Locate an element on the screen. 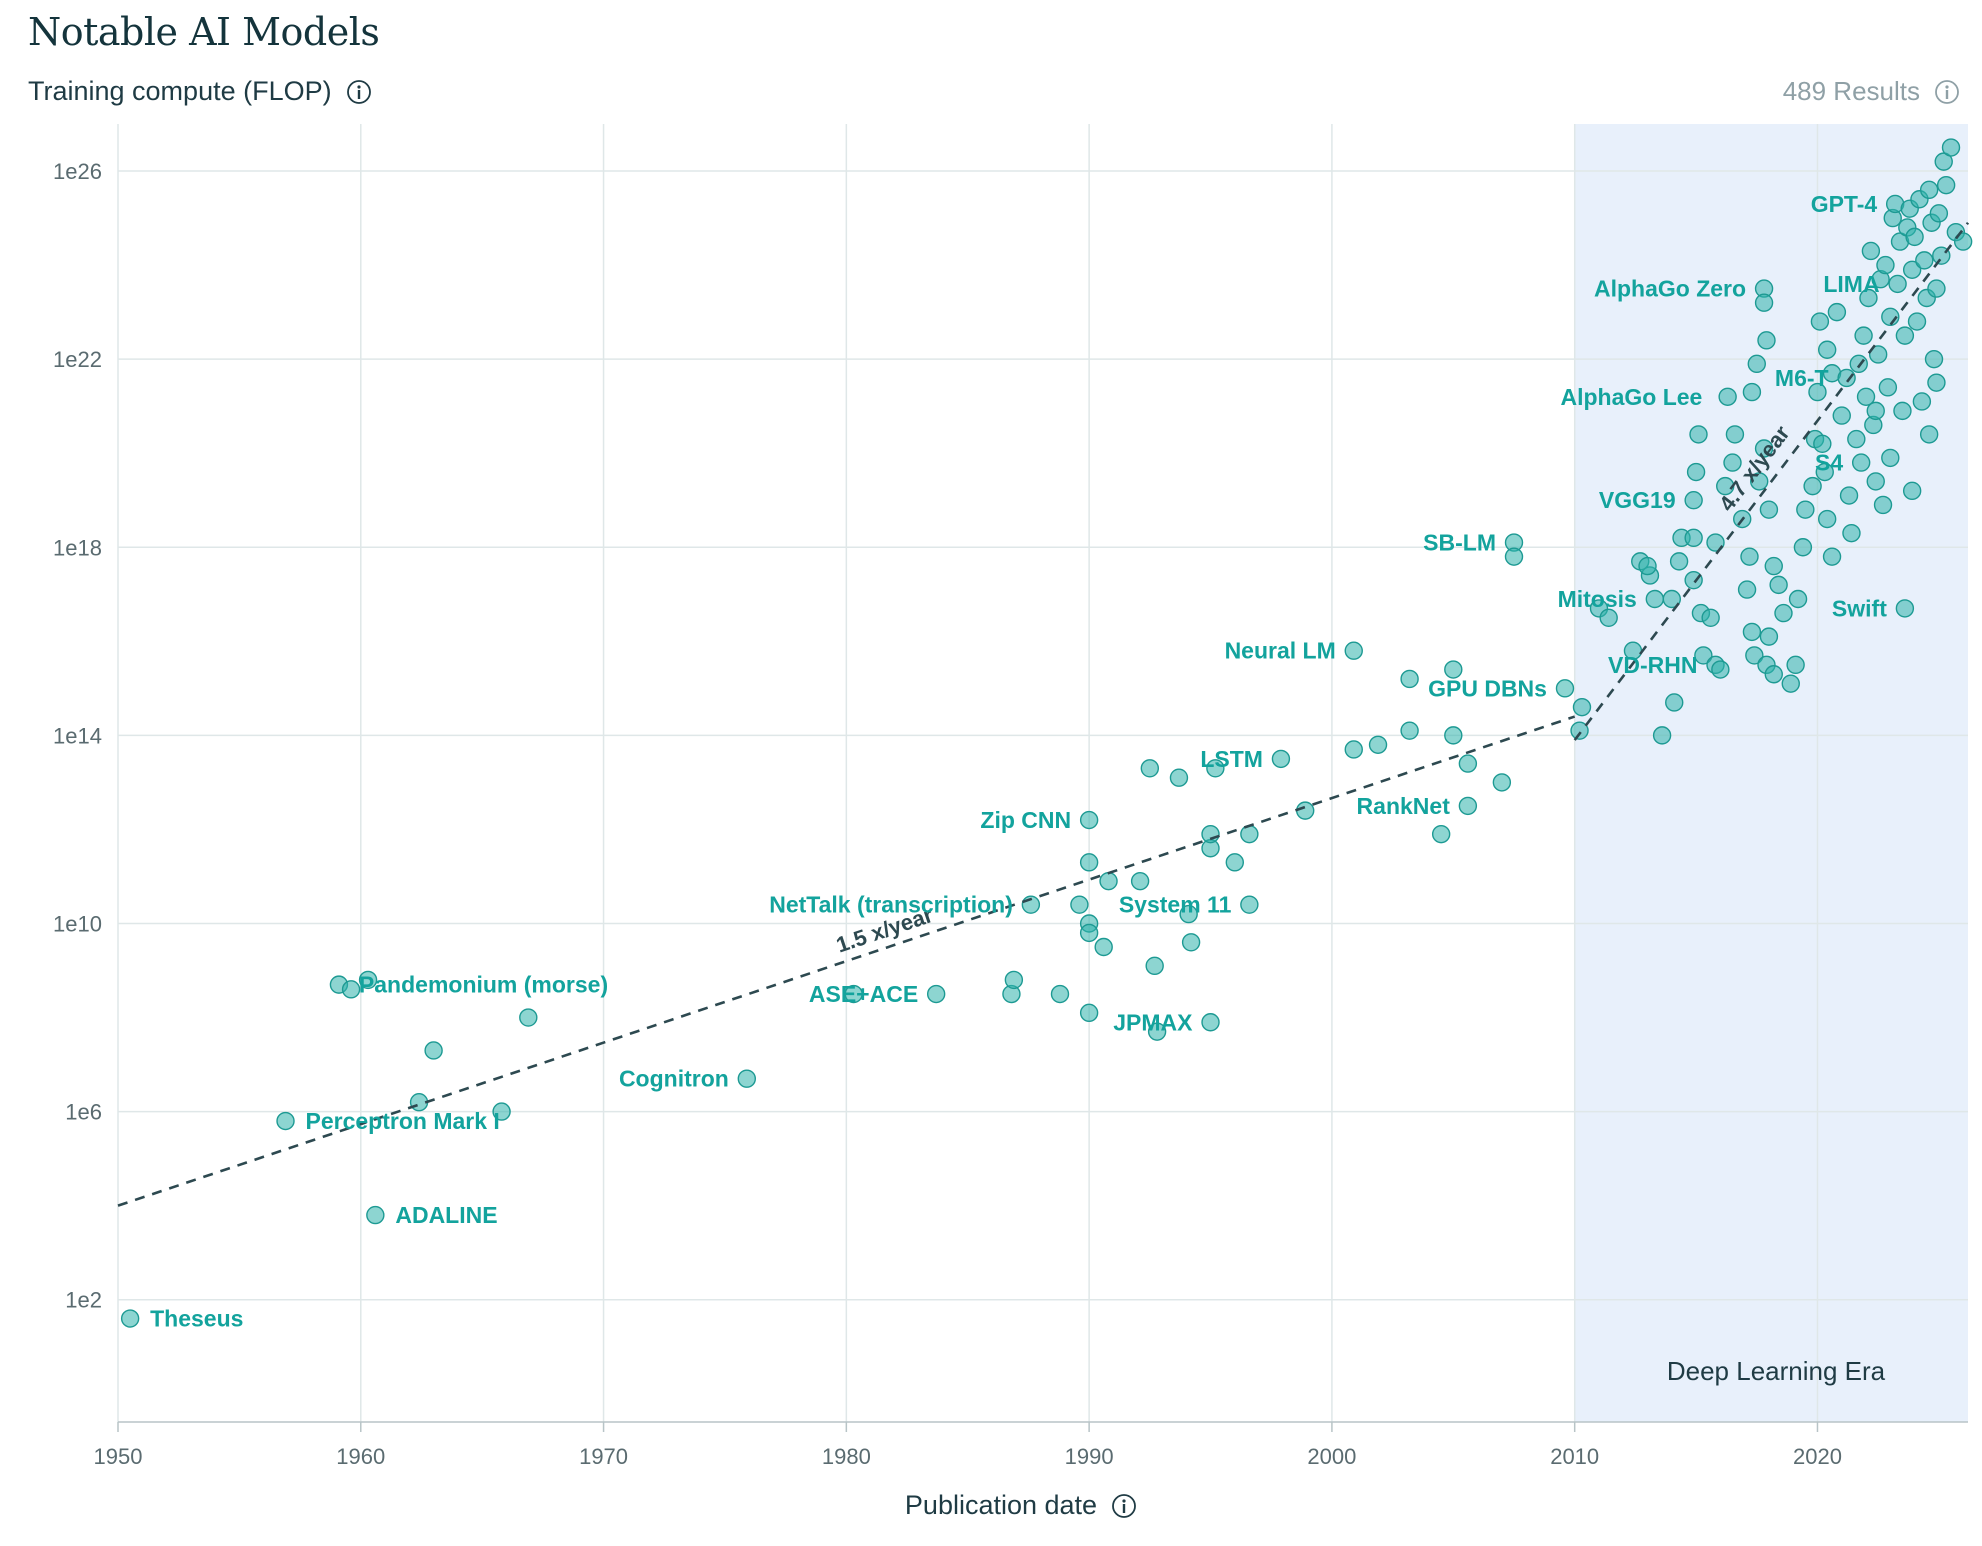 Image resolution: width=1982 pixels, height=1546 pixels. point-label: SB-LM is located at coordinates (1459, 543).